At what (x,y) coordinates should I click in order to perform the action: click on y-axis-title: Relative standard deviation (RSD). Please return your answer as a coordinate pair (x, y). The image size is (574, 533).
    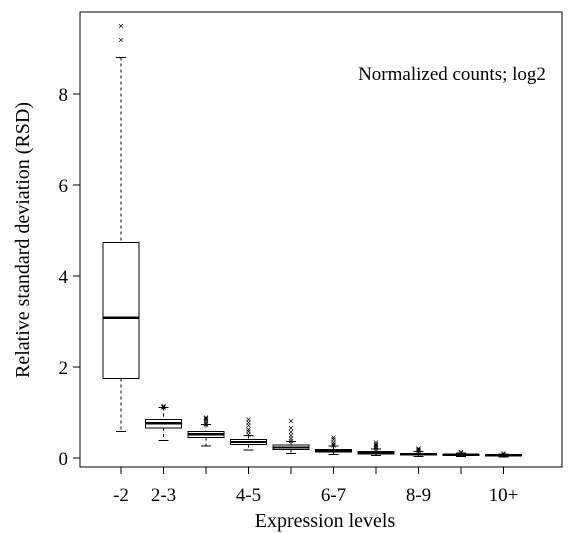
    Looking at the image, I should click on (23, 240).